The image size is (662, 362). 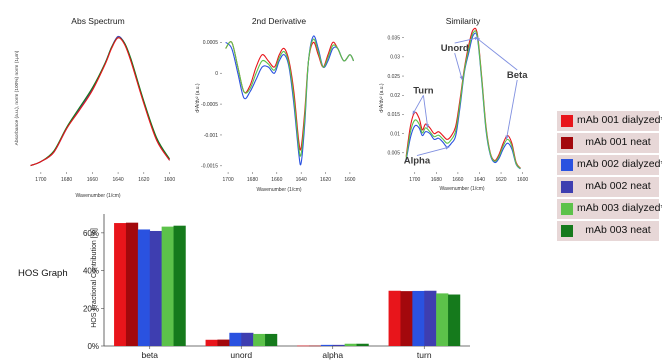 I want to click on y-tick-label: 0.005, so click(x=393, y=154).